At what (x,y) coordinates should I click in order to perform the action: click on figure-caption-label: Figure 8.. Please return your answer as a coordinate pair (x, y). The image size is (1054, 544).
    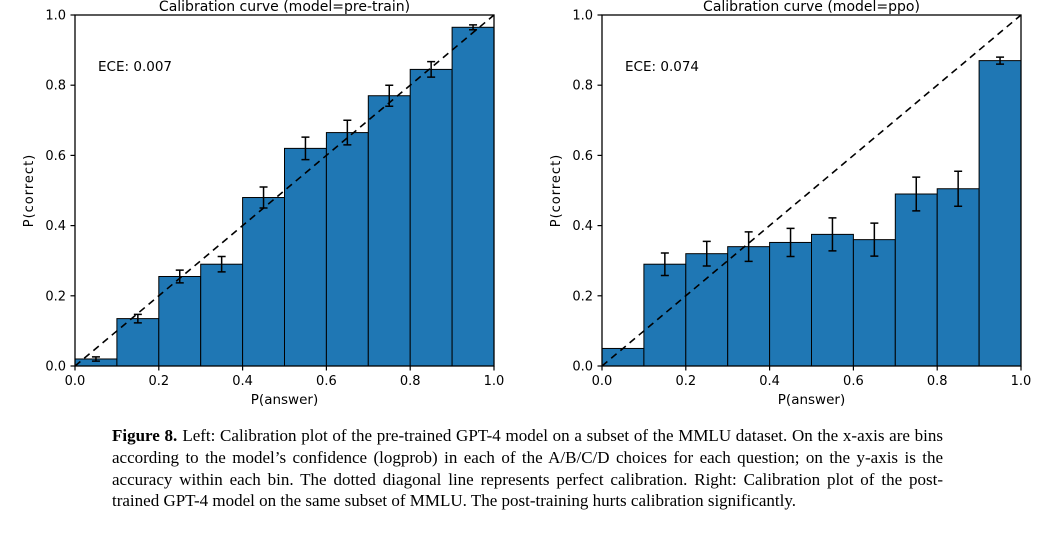
    Looking at the image, I should click on (145, 435).